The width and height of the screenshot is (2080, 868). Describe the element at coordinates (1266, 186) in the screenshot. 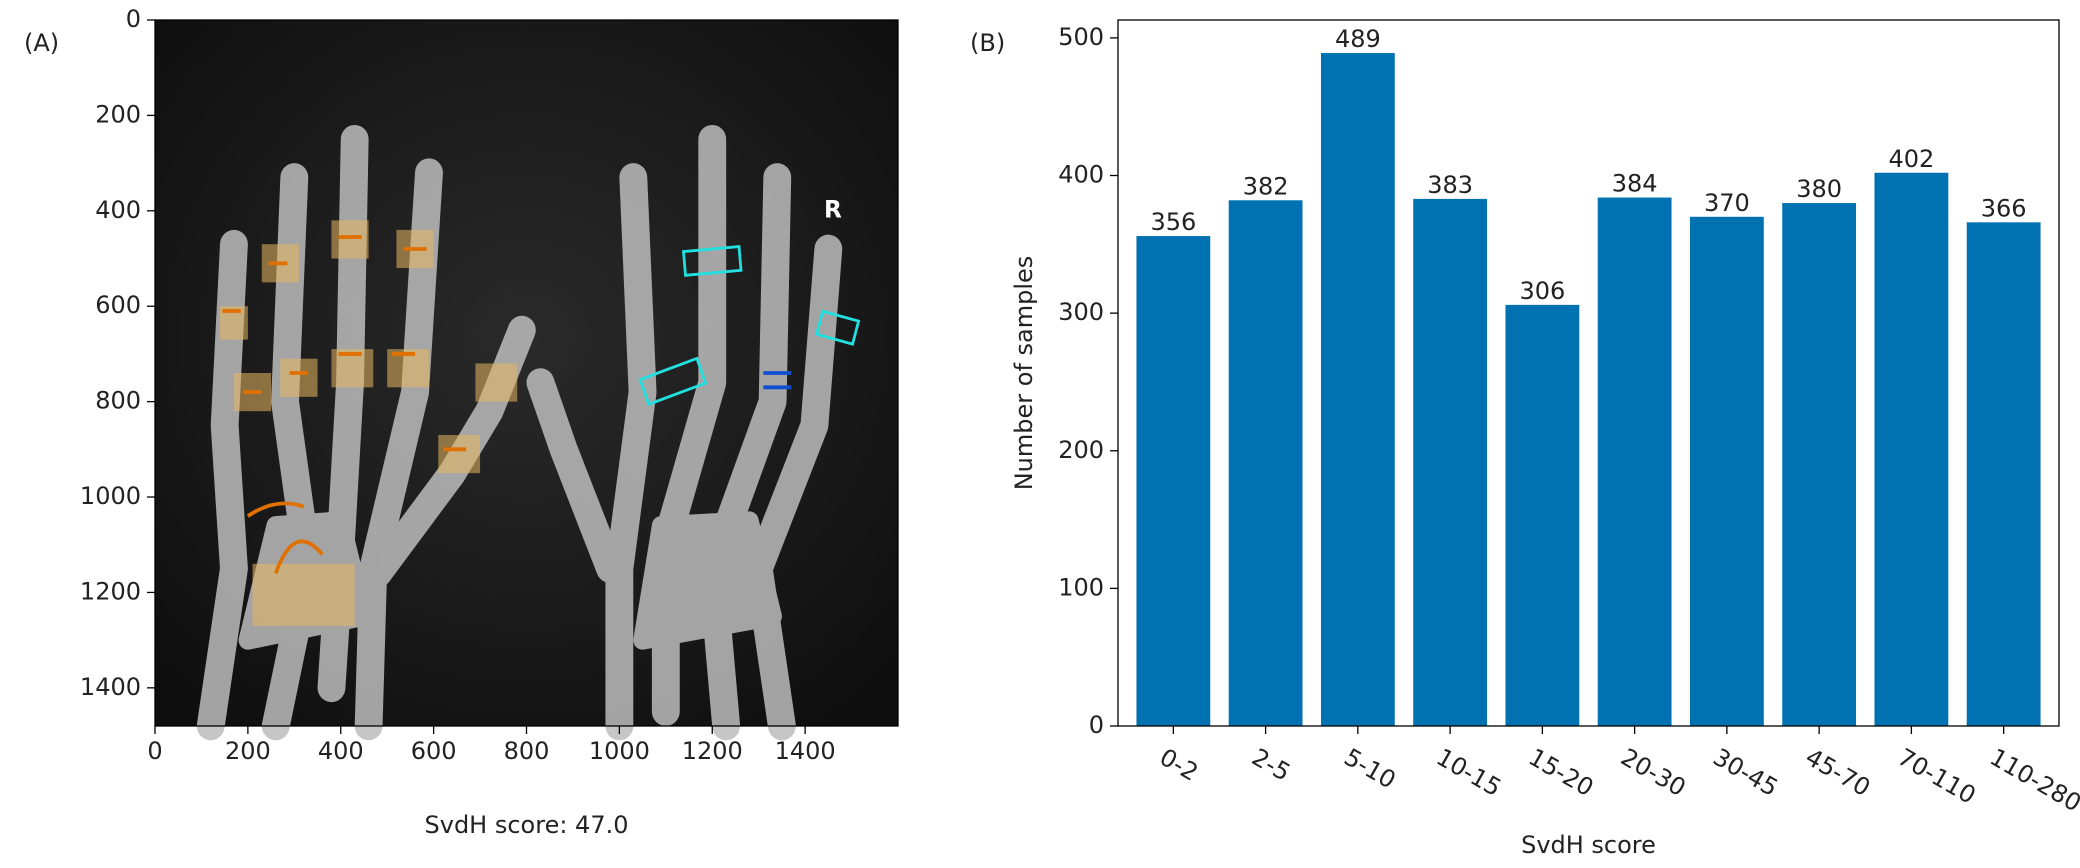

I see `value-label: 382` at that location.